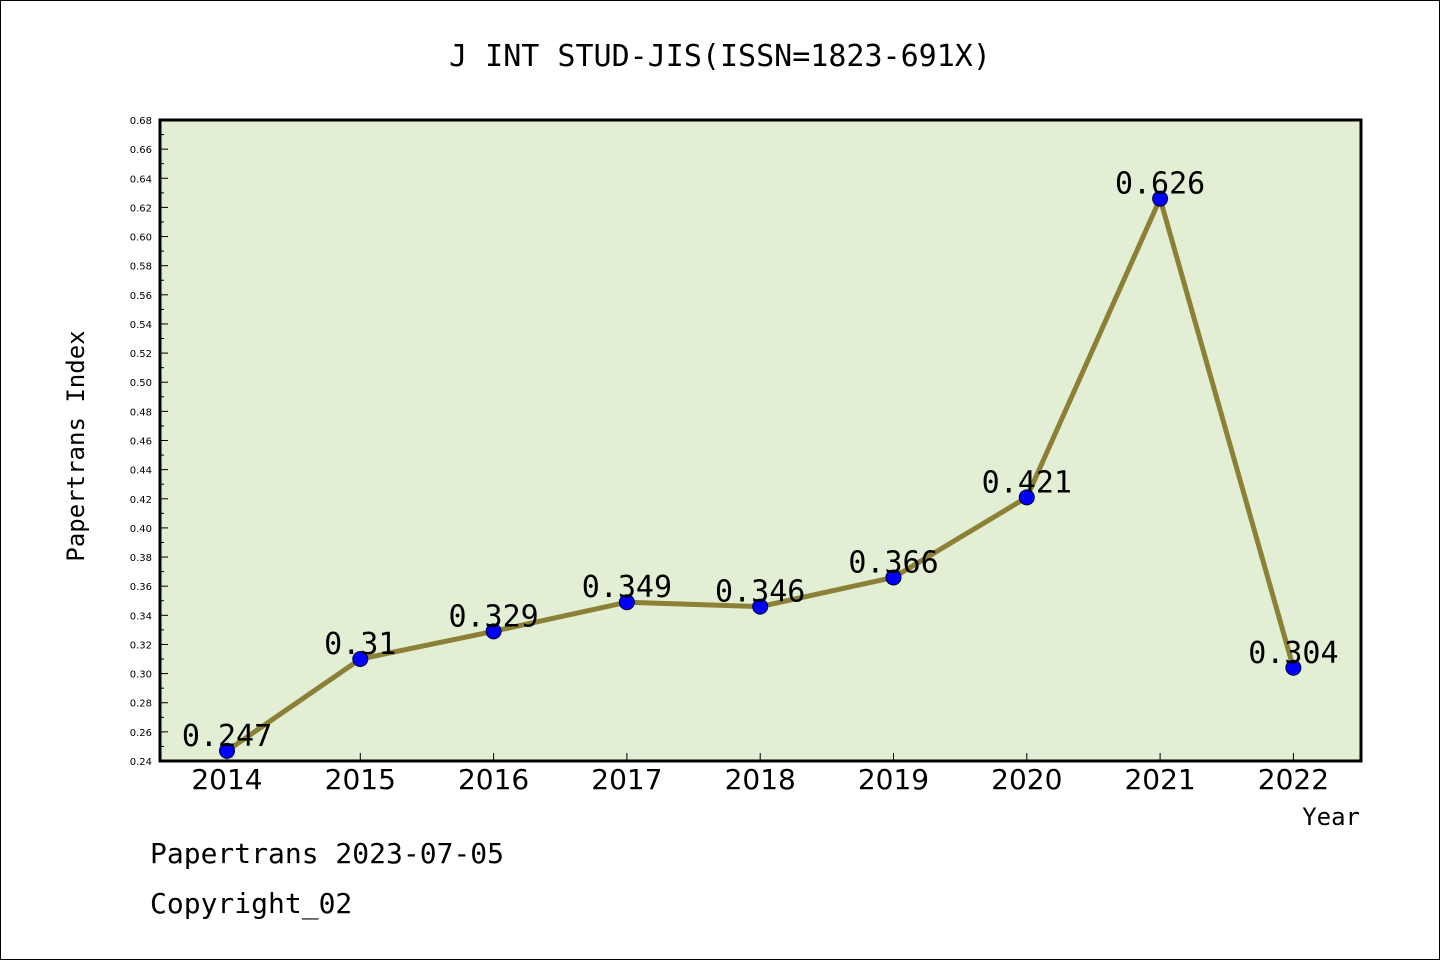 This screenshot has width=1440, height=960. Describe the element at coordinates (141, 675) in the screenshot. I see `y-tick-label: 0.30` at that location.